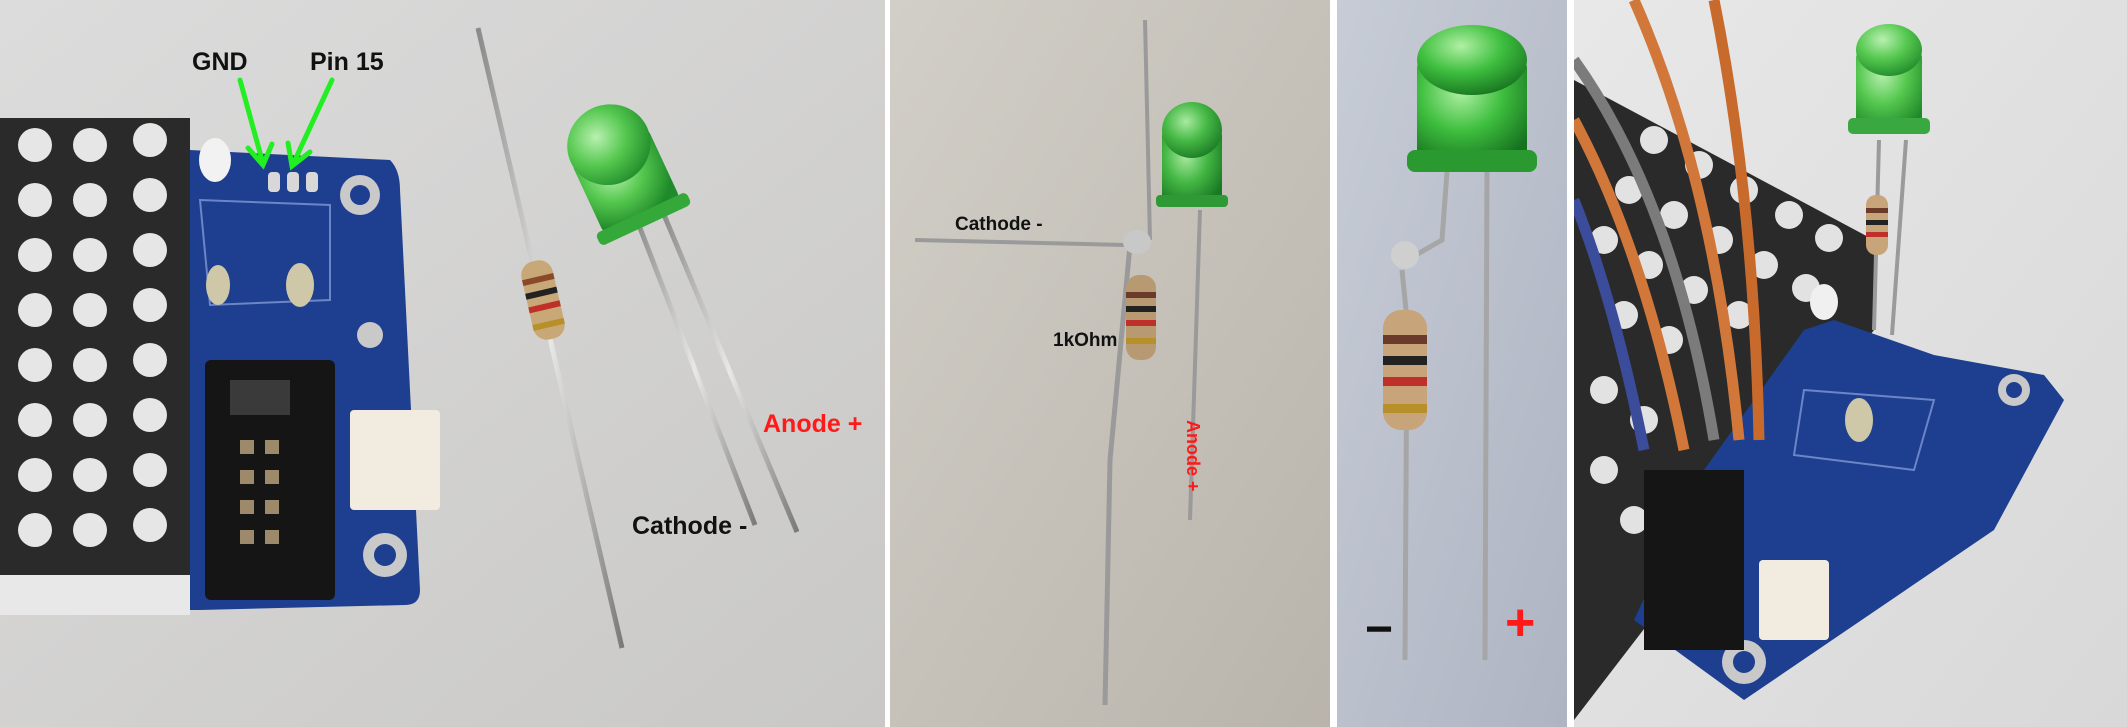 This screenshot has width=2127, height=727. What do you see at coordinates (1379, 629) in the screenshot?
I see `minus-label: −` at bounding box center [1379, 629].